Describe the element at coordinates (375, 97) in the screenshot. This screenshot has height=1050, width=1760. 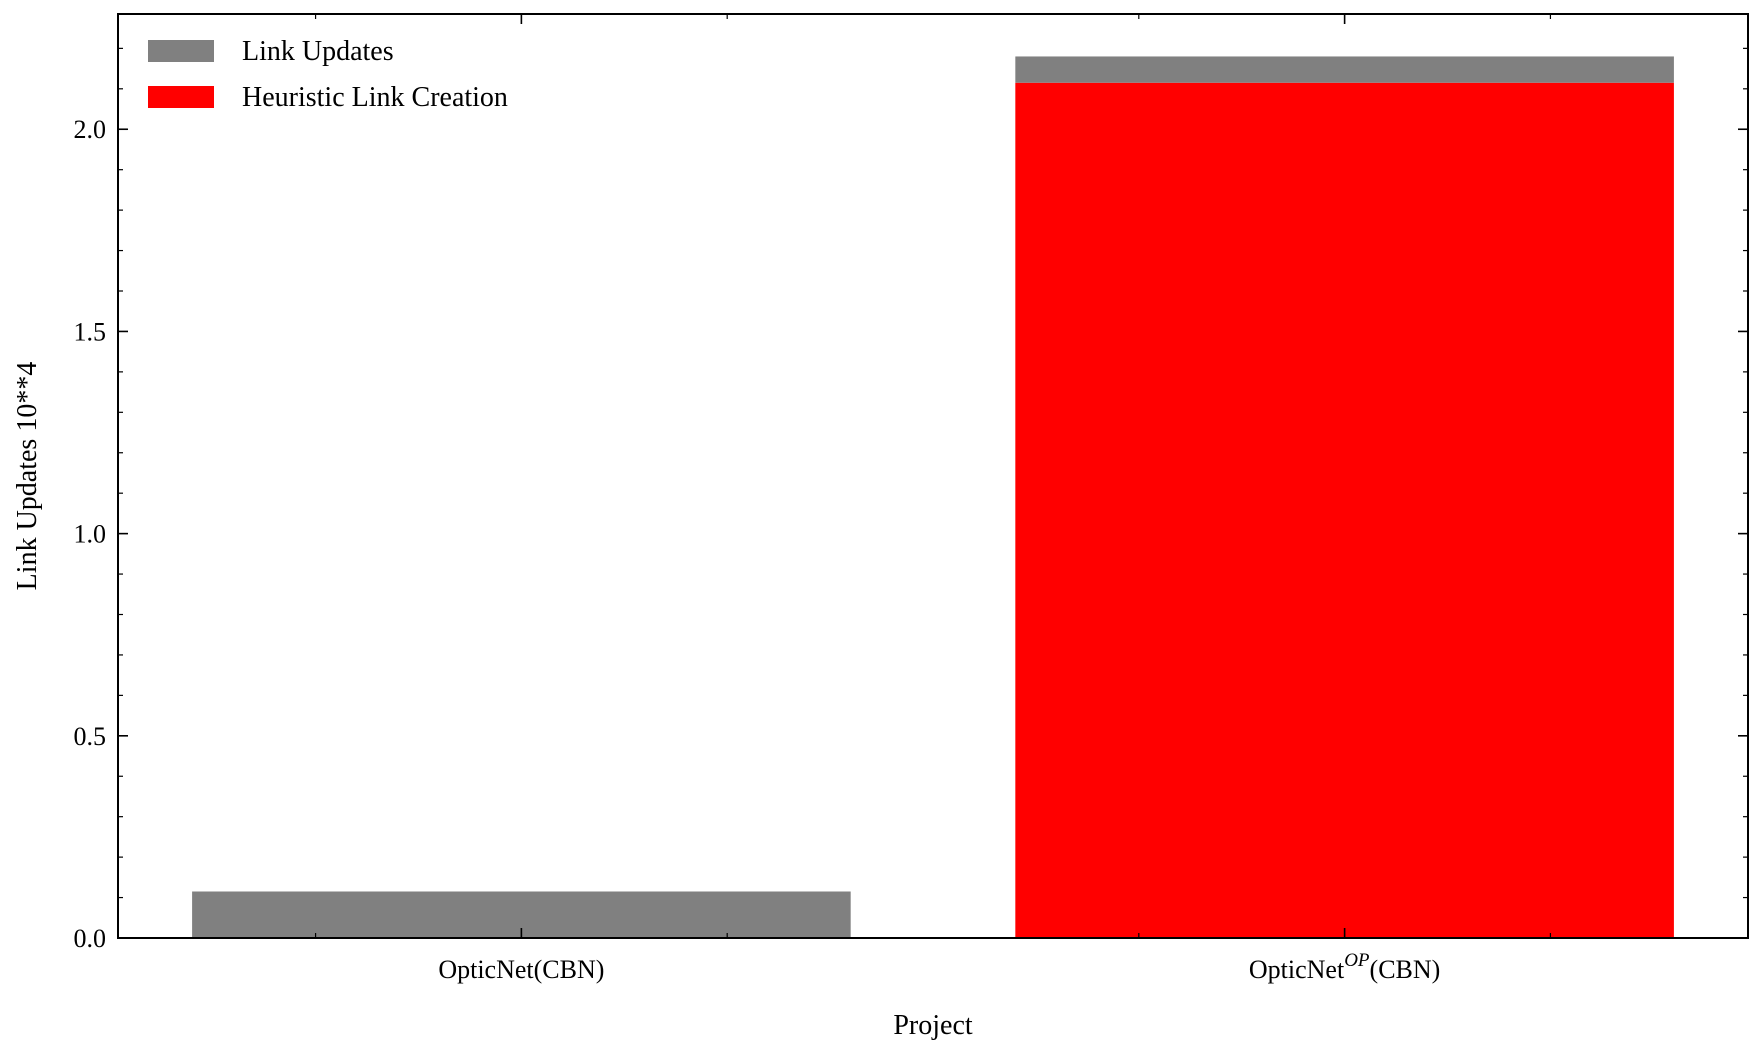
I see `legend-label: Heuristic Link Creation` at that location.